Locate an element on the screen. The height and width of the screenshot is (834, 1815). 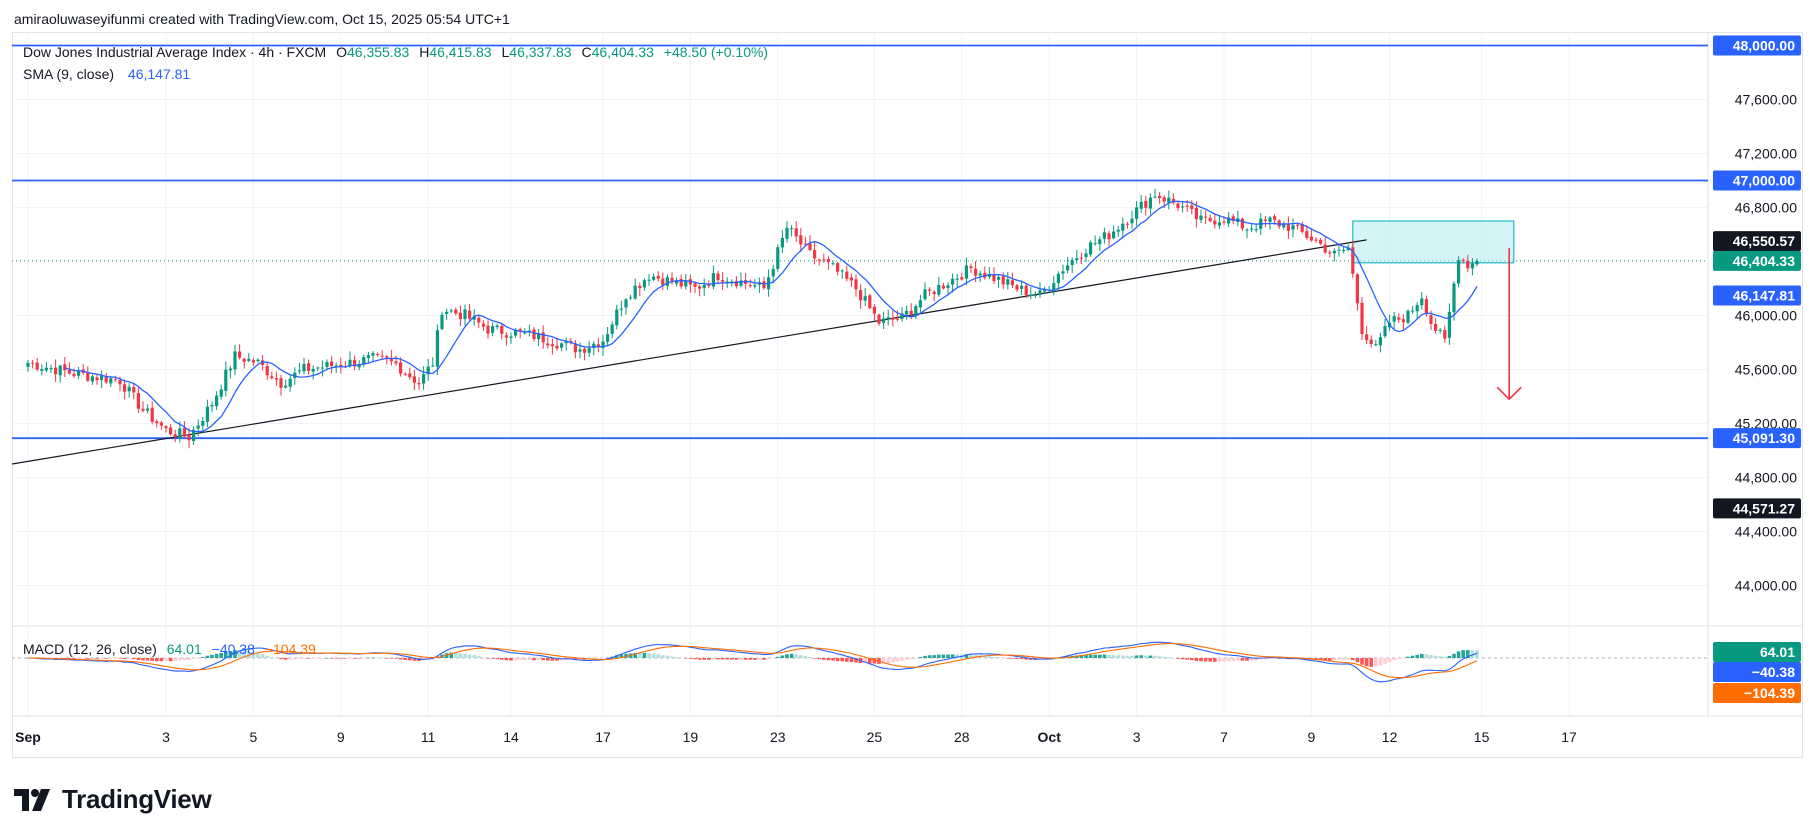
tradingview-logo: TradingView is located at coordinates (113, 799).